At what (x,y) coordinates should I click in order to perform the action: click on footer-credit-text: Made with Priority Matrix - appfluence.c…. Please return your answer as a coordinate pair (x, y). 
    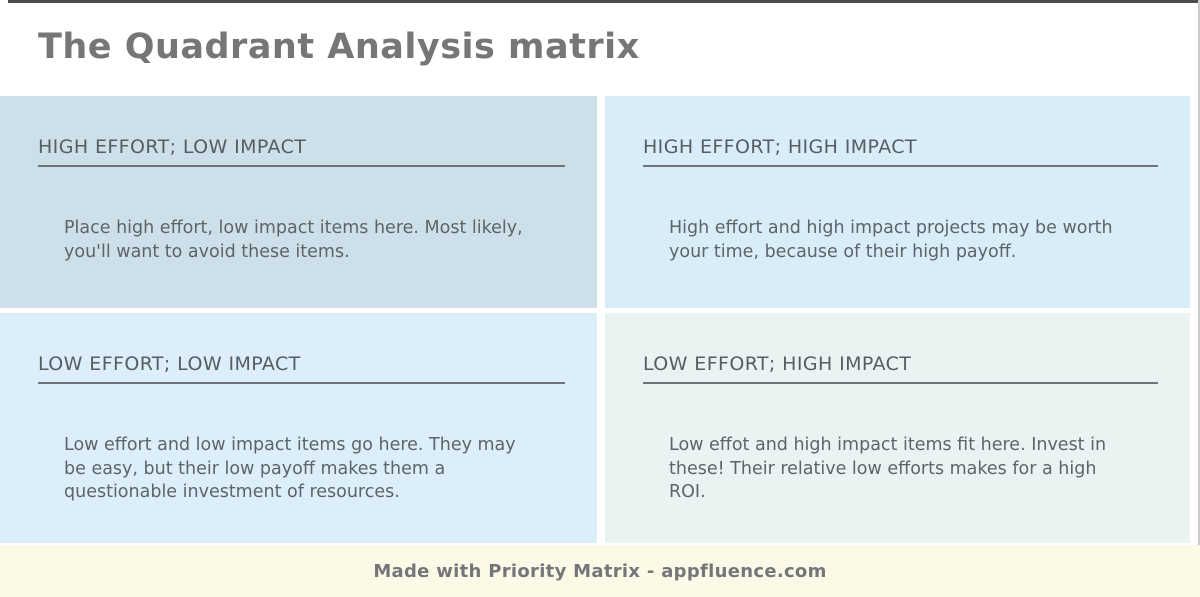
    Looking at the image, I should click on (600, 571).